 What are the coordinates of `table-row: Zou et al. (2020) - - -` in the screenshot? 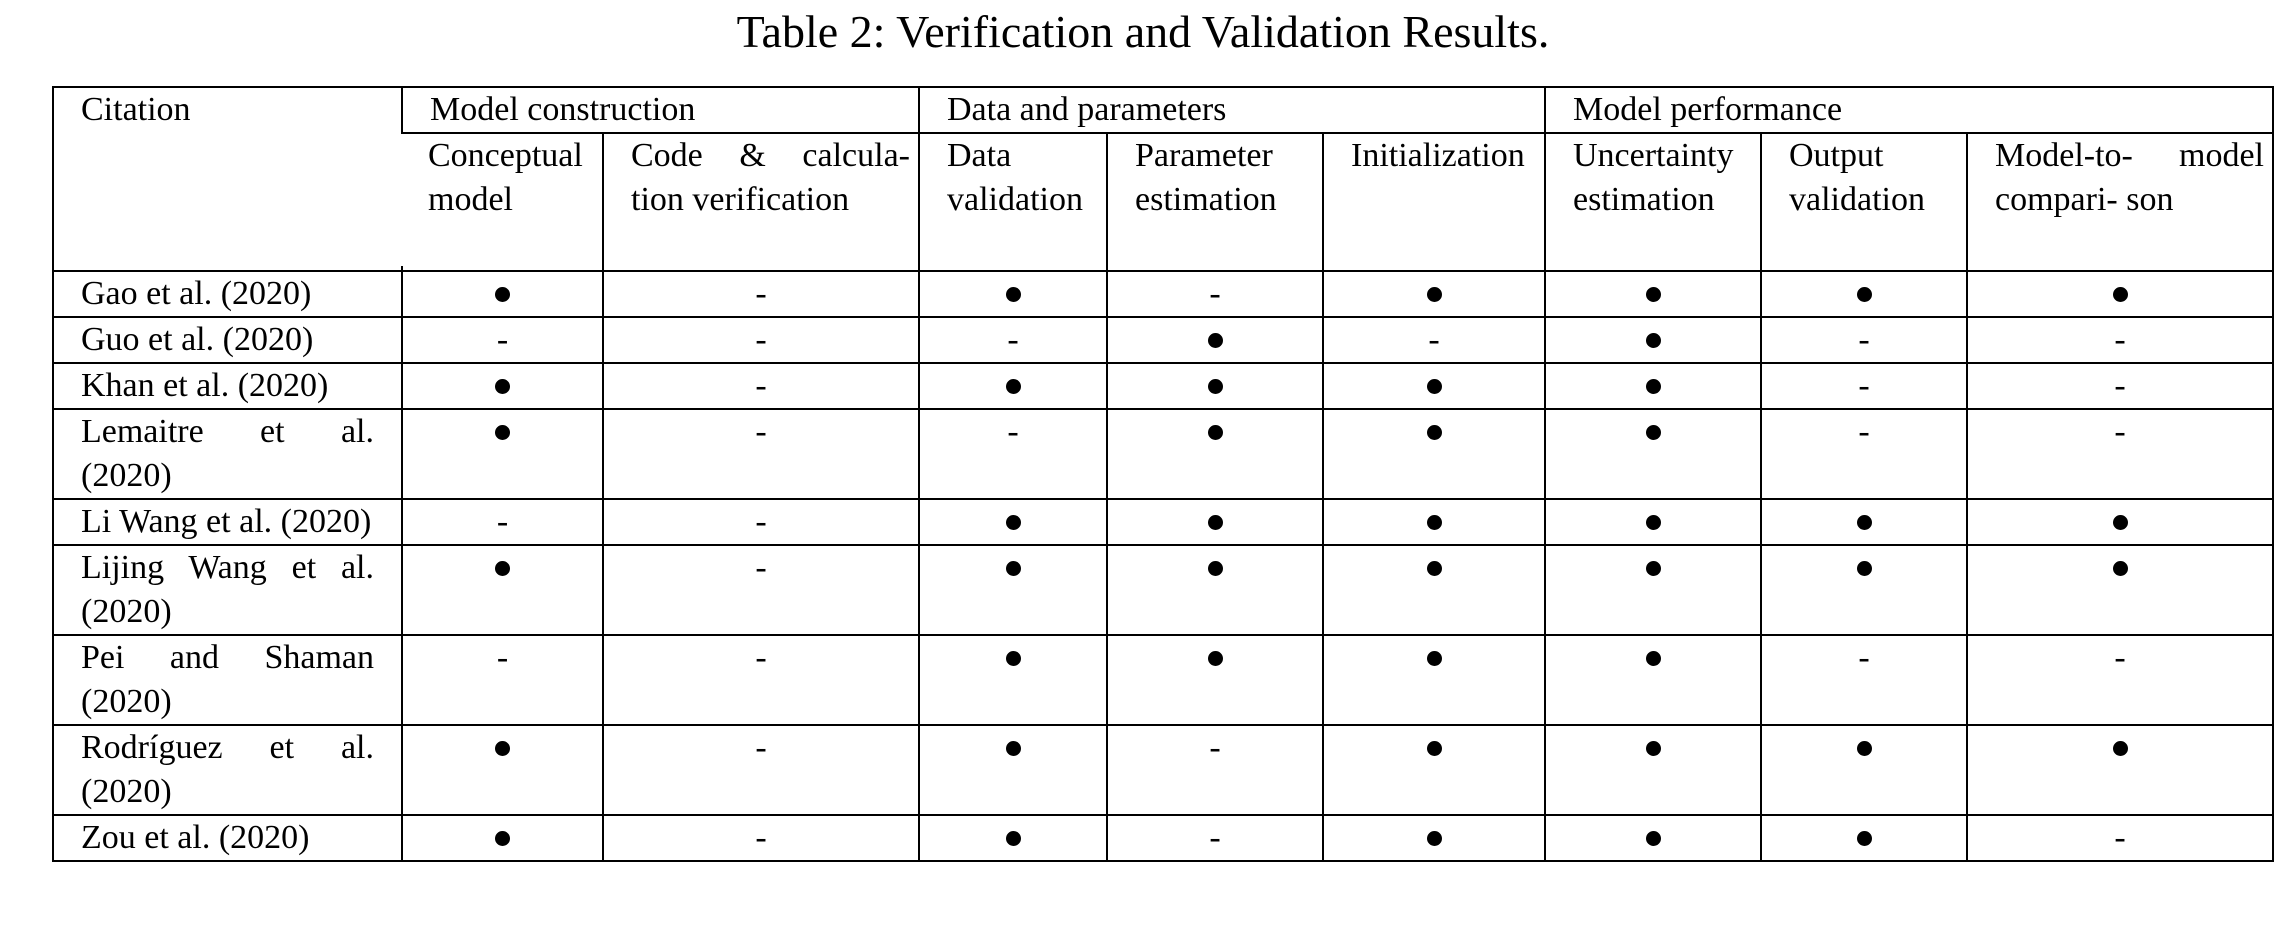 It's located at (1163, 838).